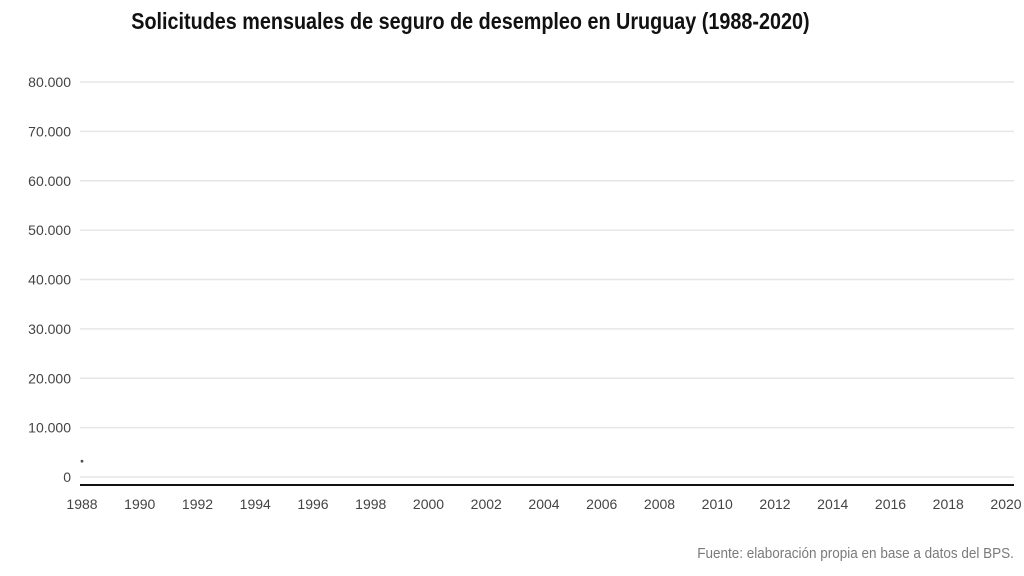 Image resolution: width=1024 pixels, height=576 pixels. Describe the element at coordinates (948, 504) in the screenshot. I see `x-tick-label: 2018` at that location.